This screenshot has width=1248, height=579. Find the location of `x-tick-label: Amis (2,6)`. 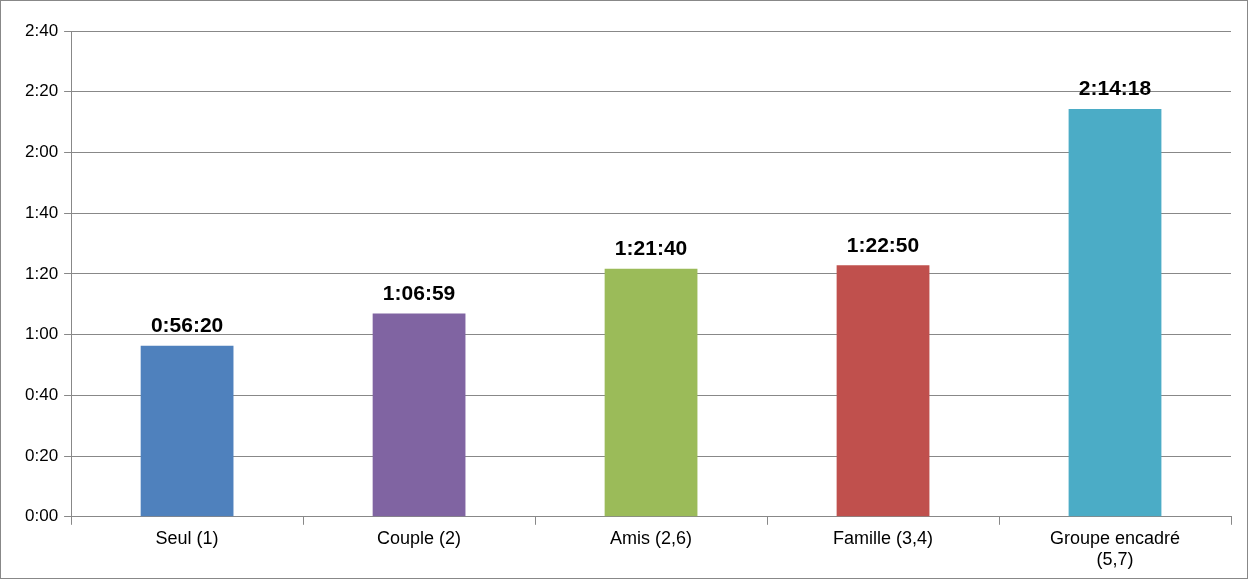

x-tick-label: Amis (2,6) is located at coordinates (651, 537).